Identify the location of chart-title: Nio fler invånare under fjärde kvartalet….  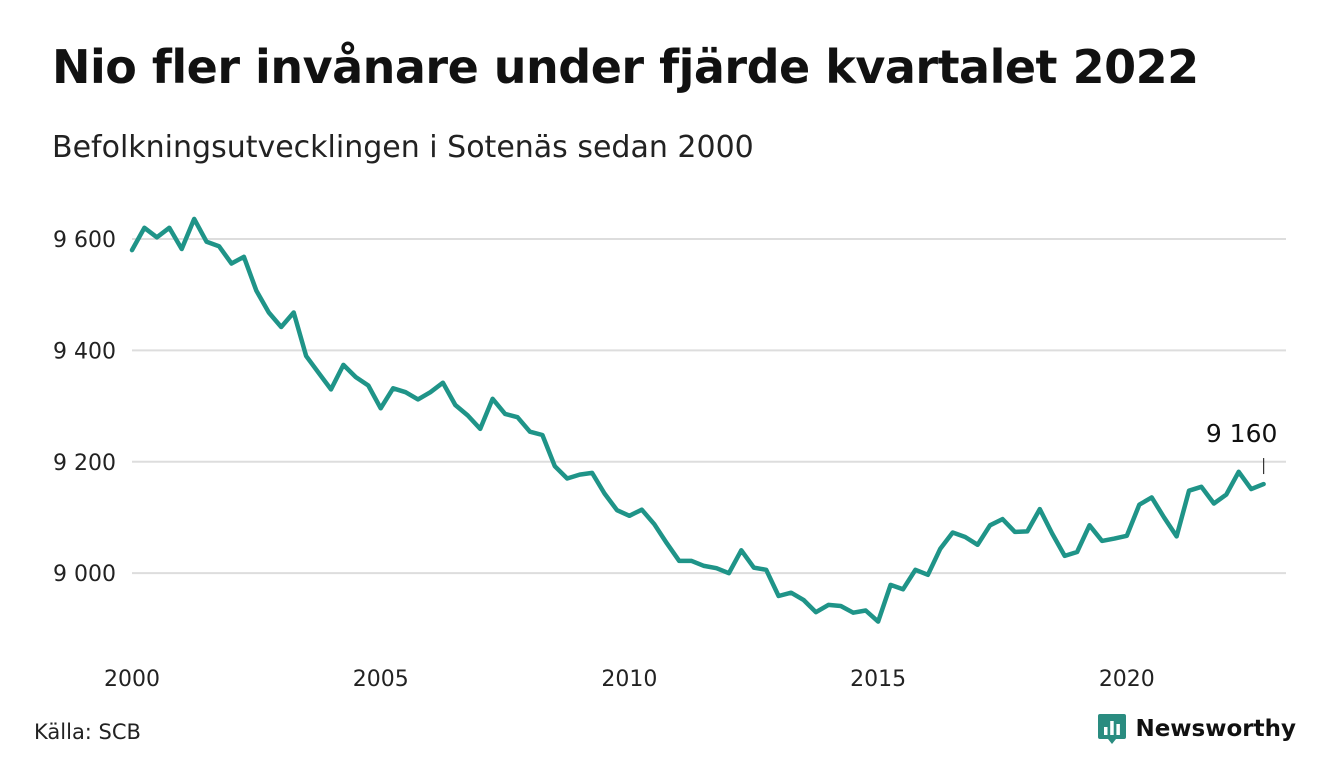
(625, 67).